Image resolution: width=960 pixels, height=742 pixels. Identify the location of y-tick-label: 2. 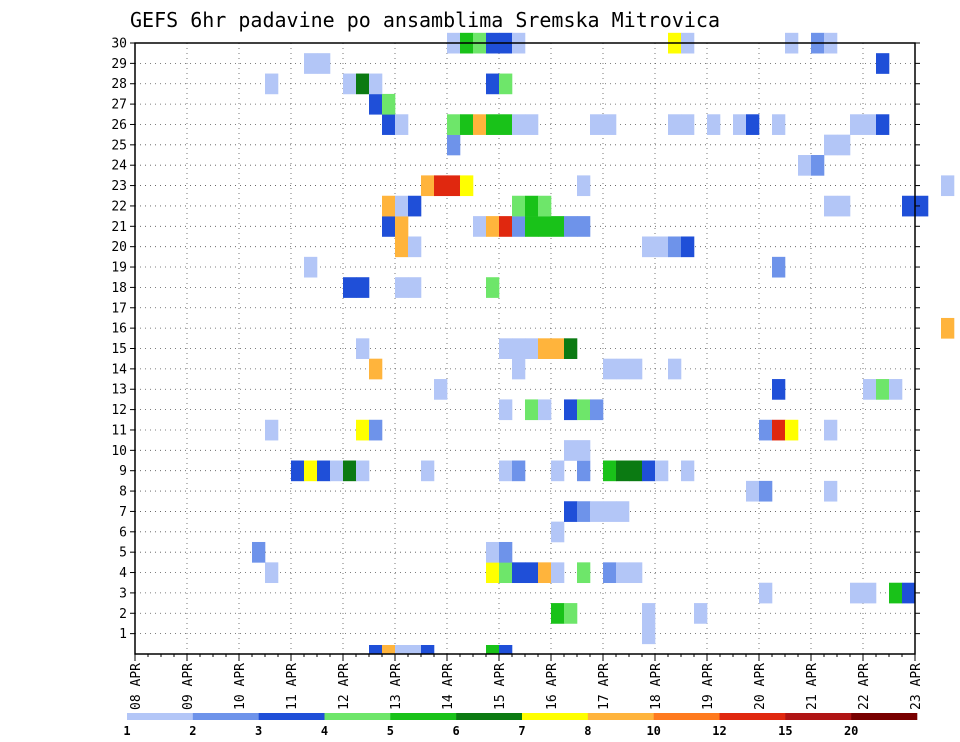
(123, 614).